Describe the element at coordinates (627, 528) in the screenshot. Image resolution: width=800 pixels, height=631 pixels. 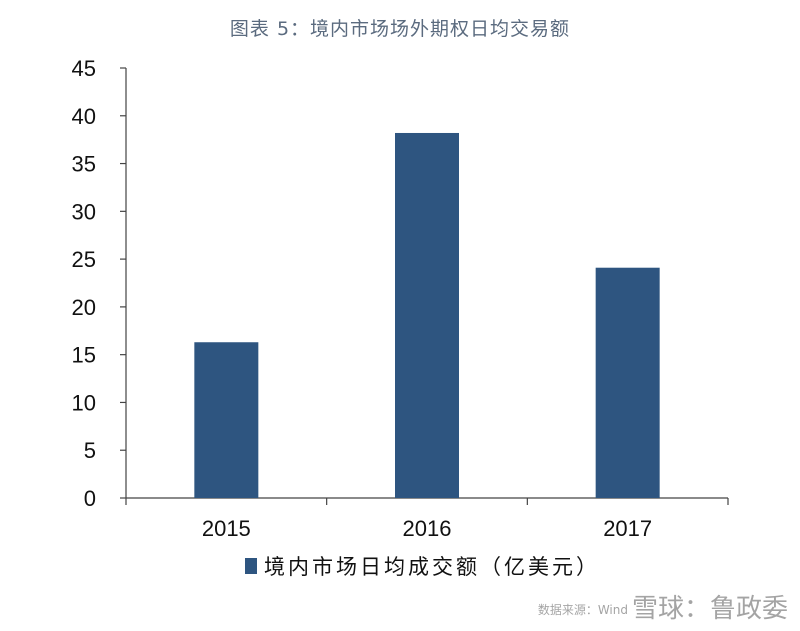
I see `x-tick-label: 2017` at that location.